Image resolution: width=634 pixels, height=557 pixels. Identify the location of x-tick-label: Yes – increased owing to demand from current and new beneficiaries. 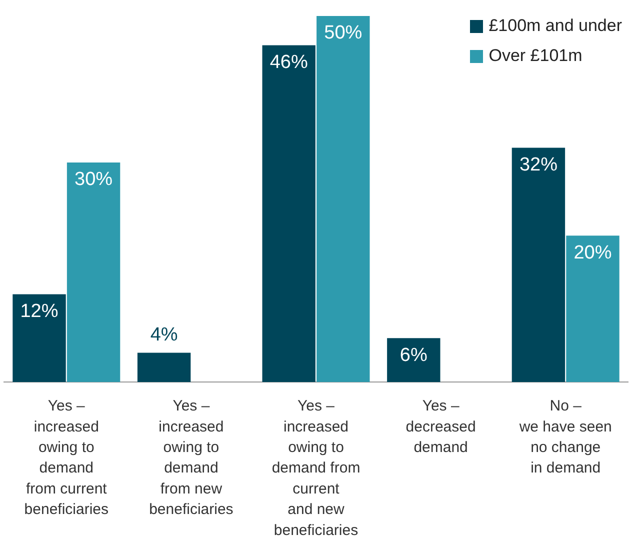
(316, 468).